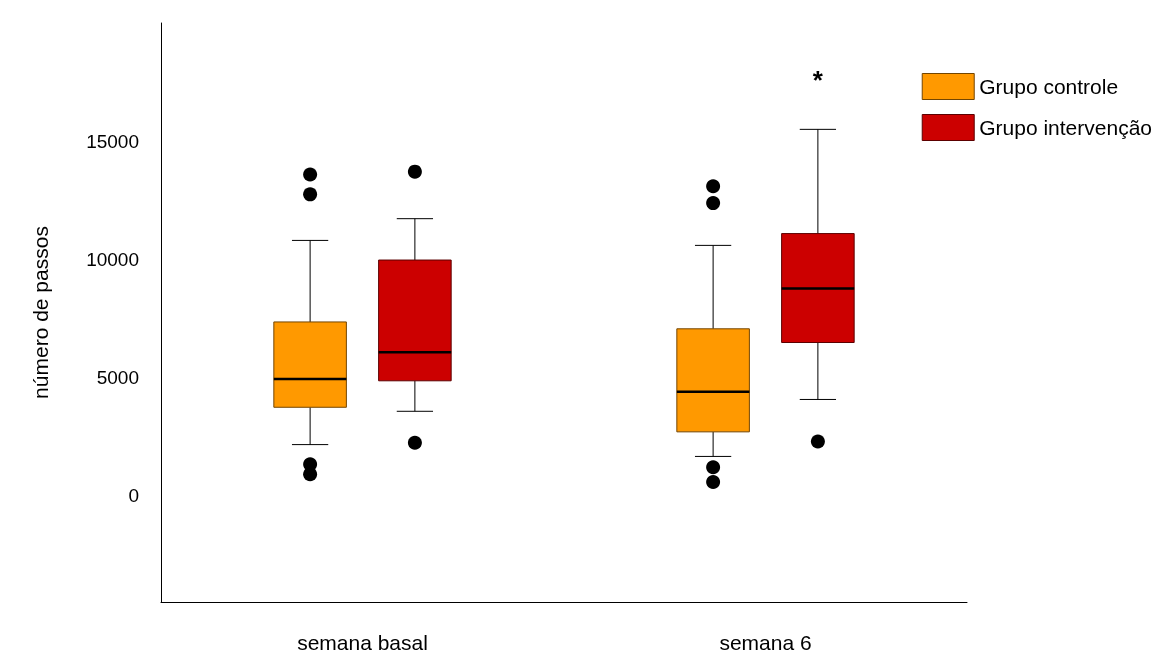 This screenshot has height=661, width=1165. Describe the element at coordinates (1049, 86) in the screenshot. I see `legend-label: Grupo controle` at that location.